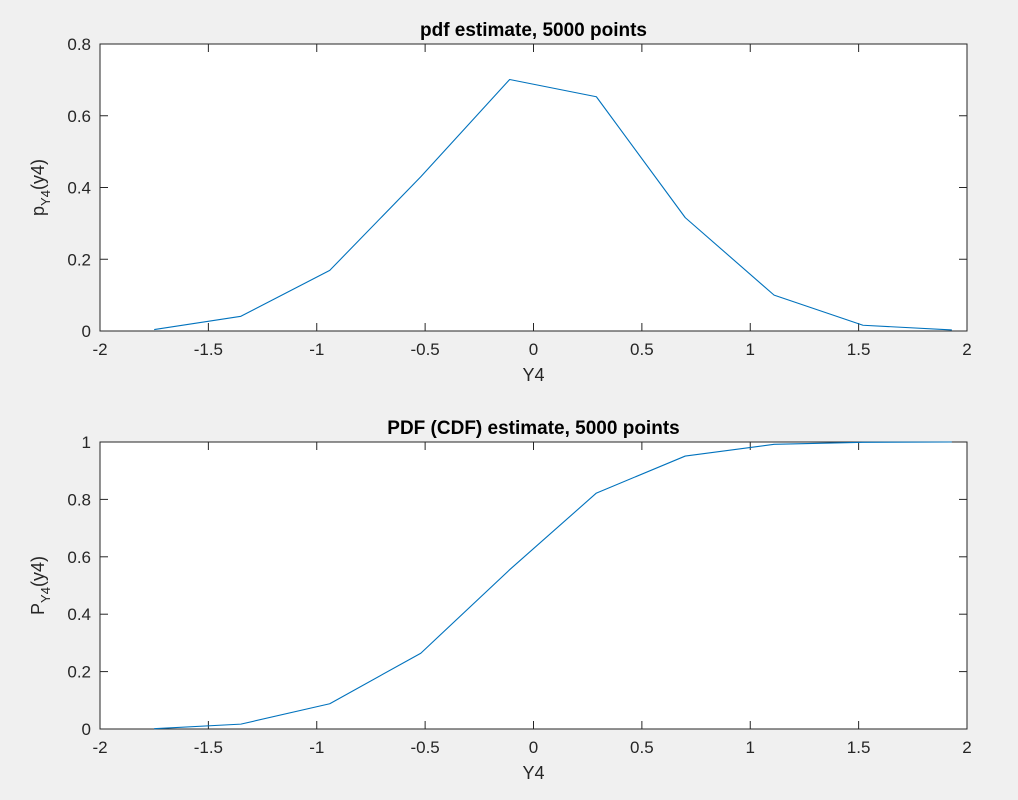 This screenshot has width=1018, height=800. I want to click on y-axis-label-main: P, so click(38, 609).